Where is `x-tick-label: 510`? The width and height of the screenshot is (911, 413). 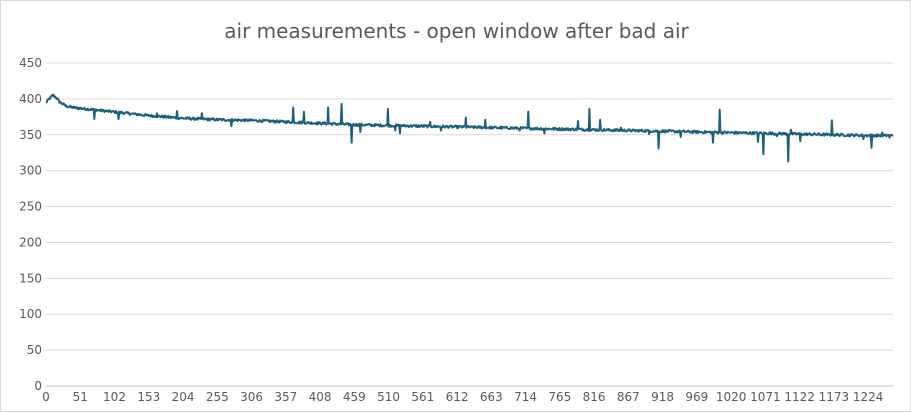 x-tick-label: 510 is located at coordinates (388, 397).